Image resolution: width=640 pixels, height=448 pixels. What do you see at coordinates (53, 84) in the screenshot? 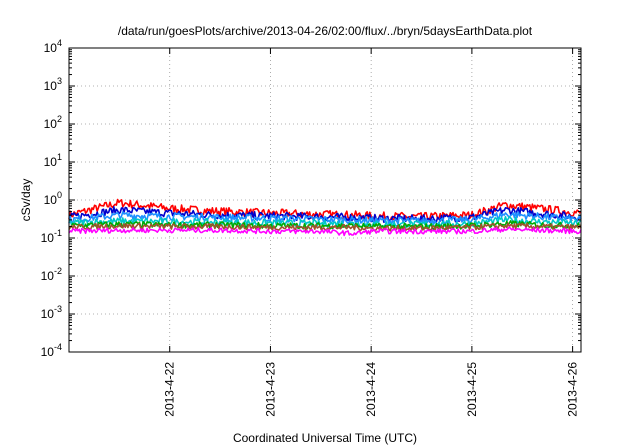
I see `y-tick-label: 10³` at bounding box center [53, 84].